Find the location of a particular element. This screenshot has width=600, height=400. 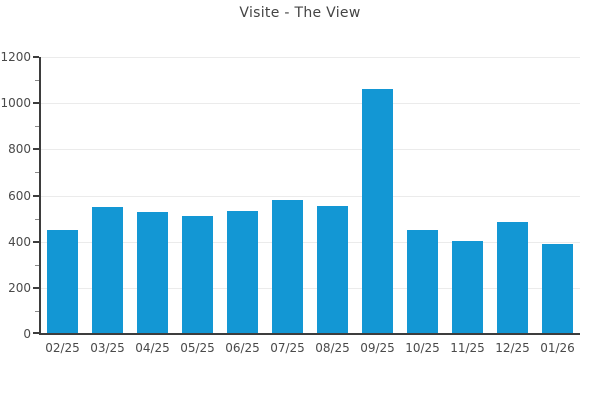

x-tick-label-09-25: 09/25 is located at coordinates (377, 348).